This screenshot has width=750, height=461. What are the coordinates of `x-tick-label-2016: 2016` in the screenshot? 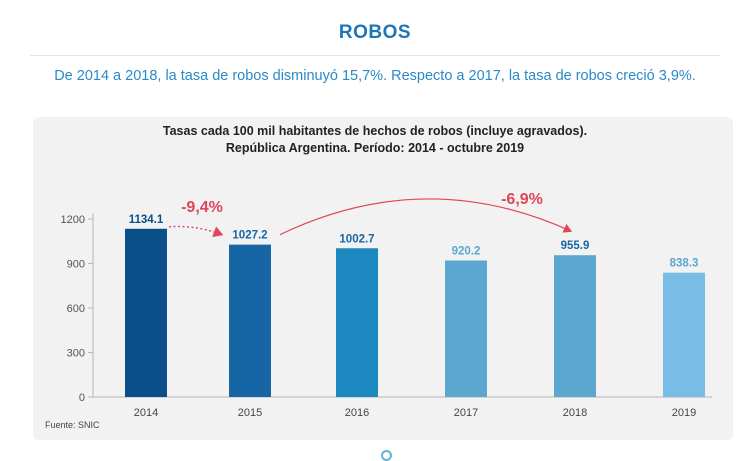 It's located at (357, 413).